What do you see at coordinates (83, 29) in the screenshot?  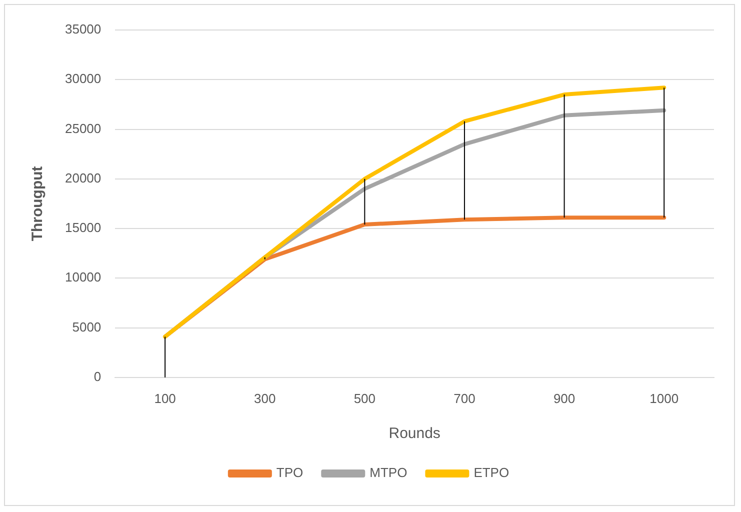 I see `y-tick-label: 35000` at bounding box center [83, 29].